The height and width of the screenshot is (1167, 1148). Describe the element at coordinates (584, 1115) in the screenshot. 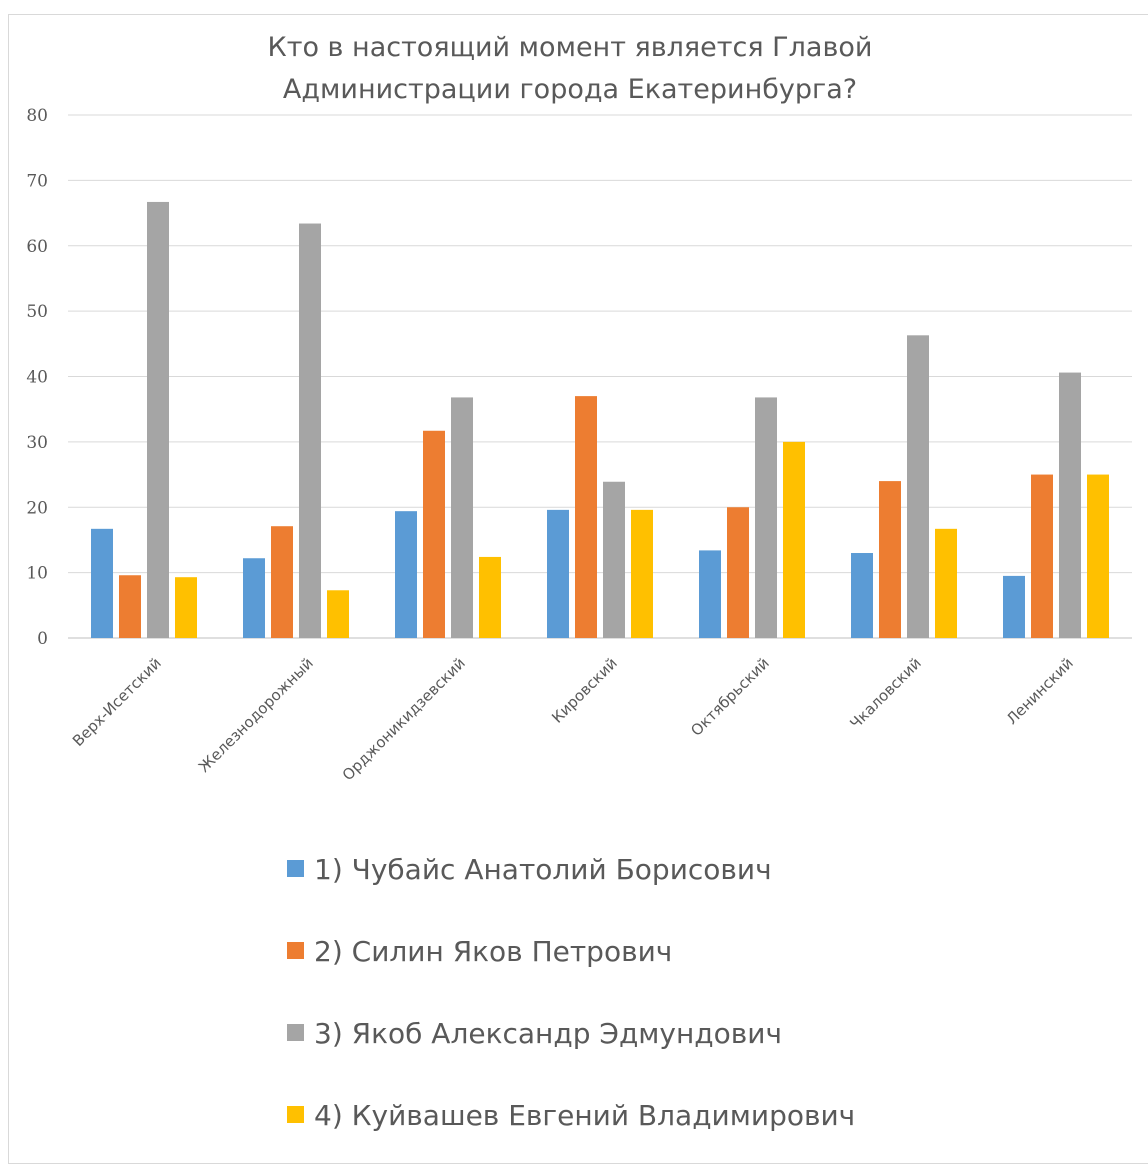

I see `legend-label-4: 4) Куйвашев Евгений Владимирович` at that location.